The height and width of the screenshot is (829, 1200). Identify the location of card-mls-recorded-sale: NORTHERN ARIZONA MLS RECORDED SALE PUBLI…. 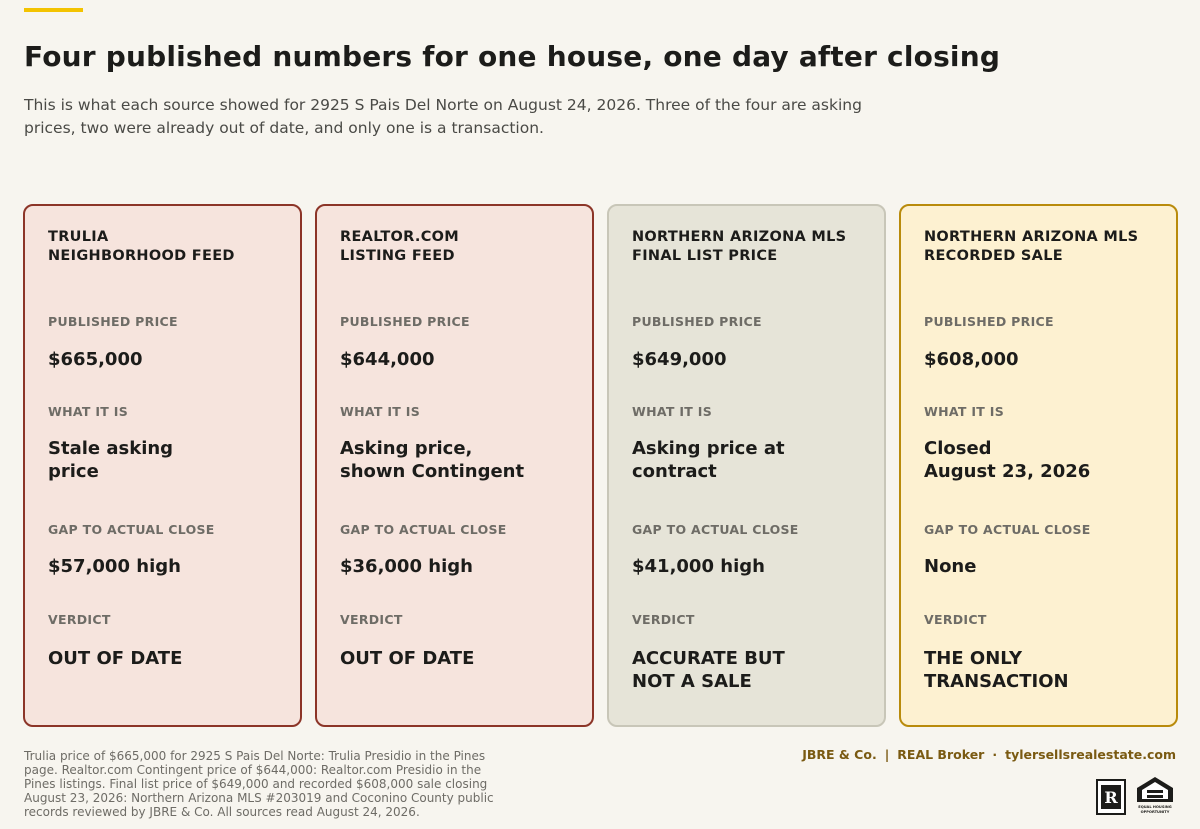
(1038, 465).